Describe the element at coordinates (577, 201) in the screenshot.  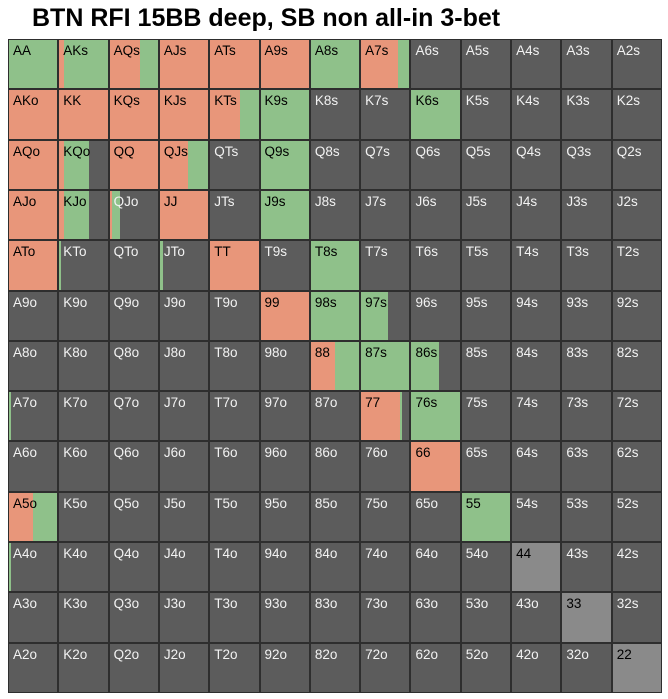
I see `hand-label: J3s` at that location.